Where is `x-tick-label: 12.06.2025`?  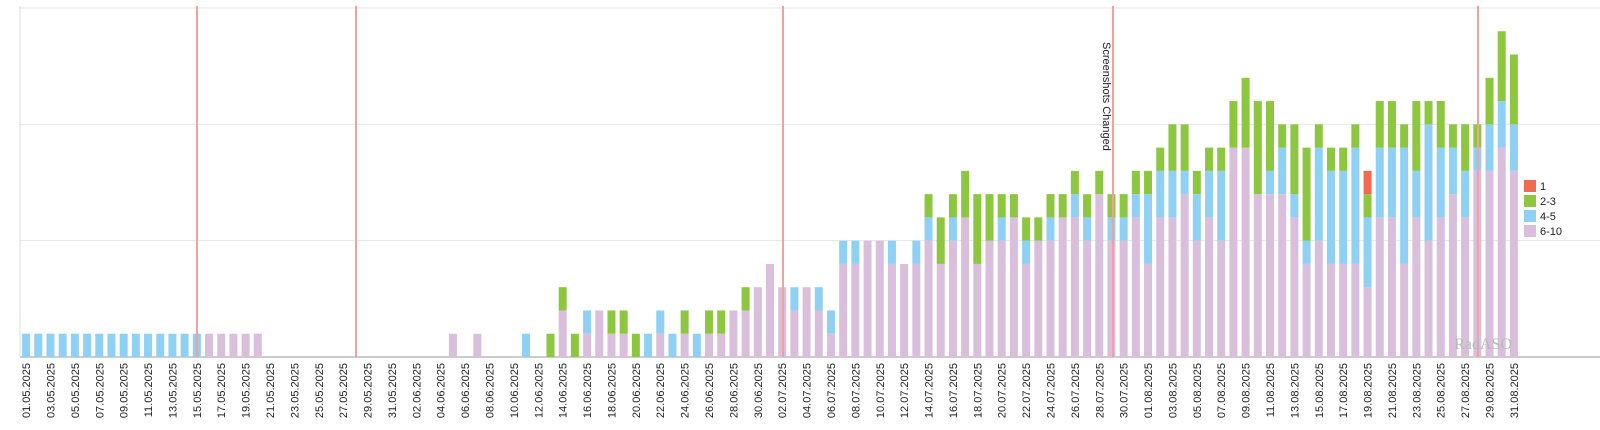 x-tick-label: 12.06.2025 is located at coordinates (539, 390).